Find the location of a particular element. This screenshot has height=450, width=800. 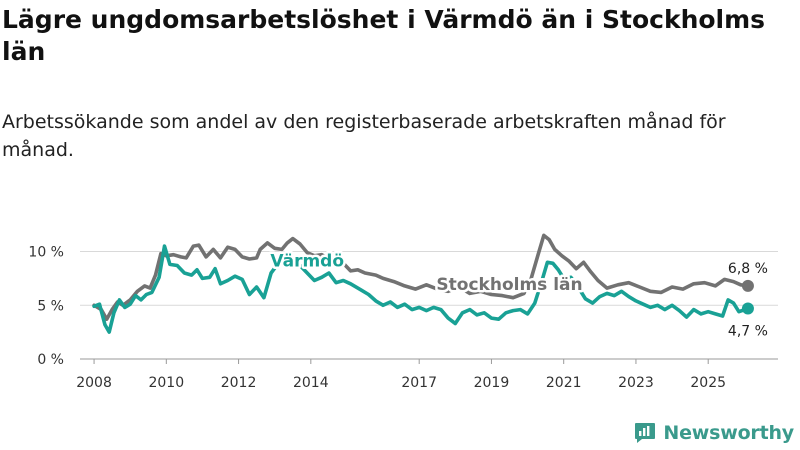

x-tick-label: 2025 is located at coordinates (708, 383).